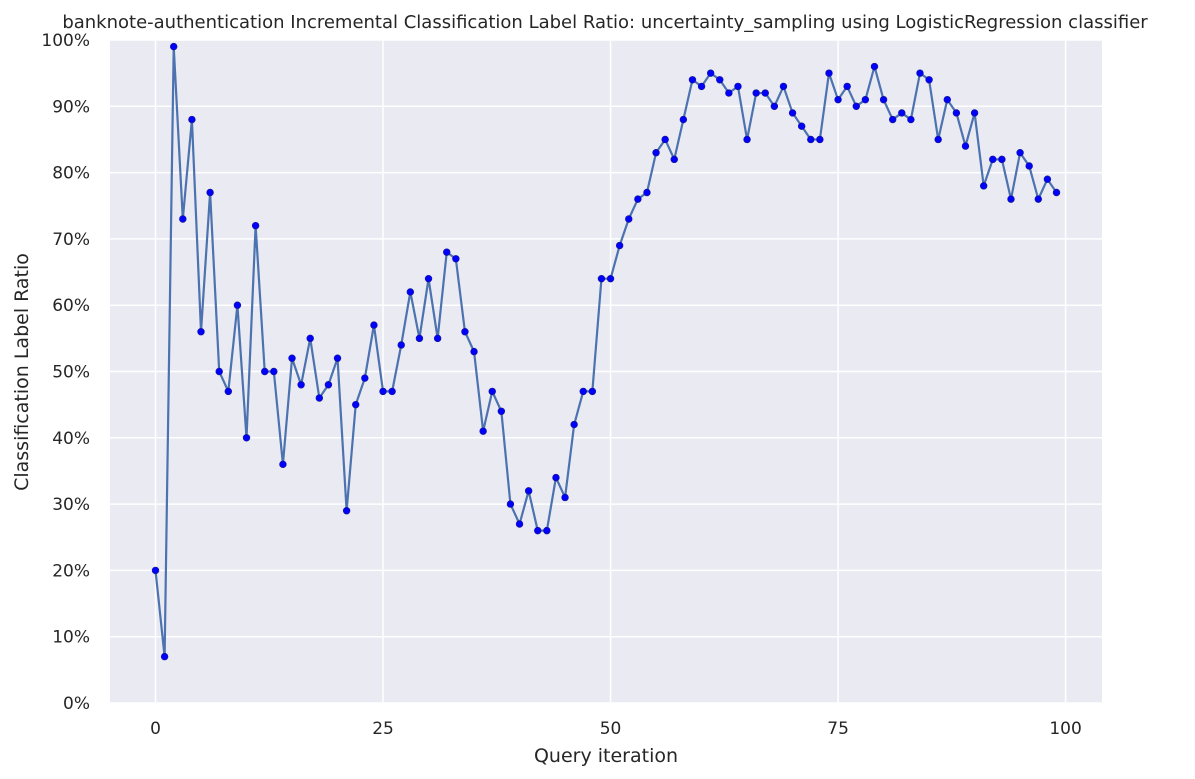  I want to click on y-axis-ticks: 0% 10% 20% 30% 40% 50% 60% 70% 80% 90% 100%, so click(65, 372).